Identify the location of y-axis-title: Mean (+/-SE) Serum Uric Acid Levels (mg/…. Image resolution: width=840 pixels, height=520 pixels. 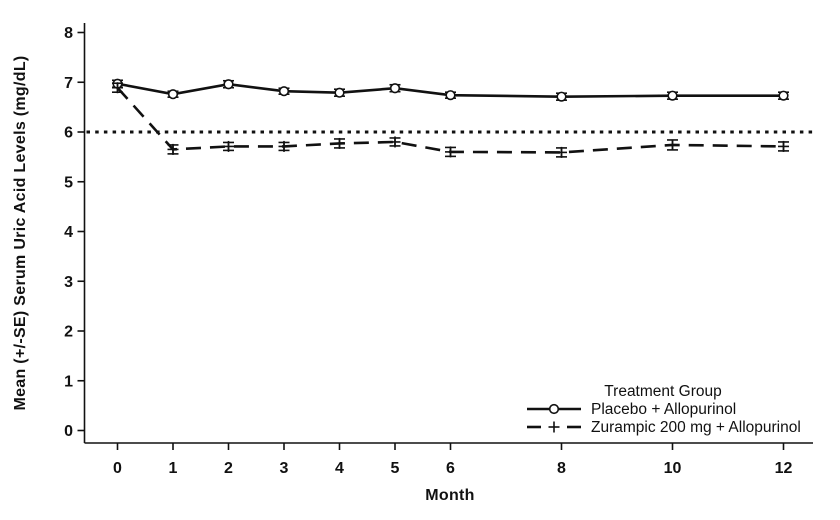
(20, 232).